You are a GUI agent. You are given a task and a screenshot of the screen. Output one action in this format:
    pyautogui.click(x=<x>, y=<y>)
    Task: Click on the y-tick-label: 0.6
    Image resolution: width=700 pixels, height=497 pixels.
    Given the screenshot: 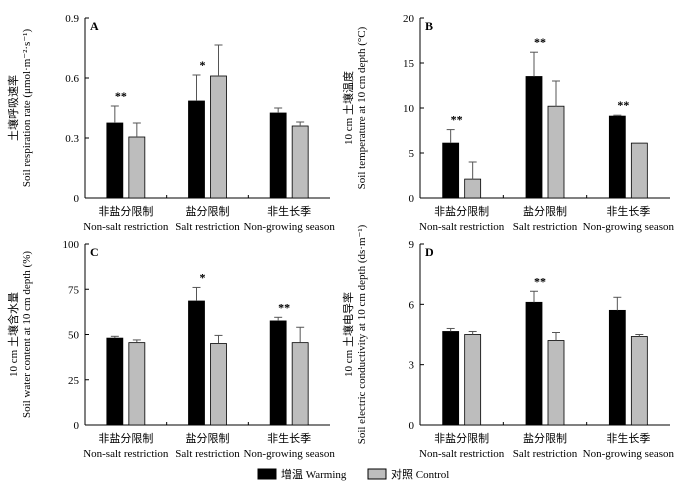 What is the action you would take?
    pyautogui.click(x=72, y=79)
    